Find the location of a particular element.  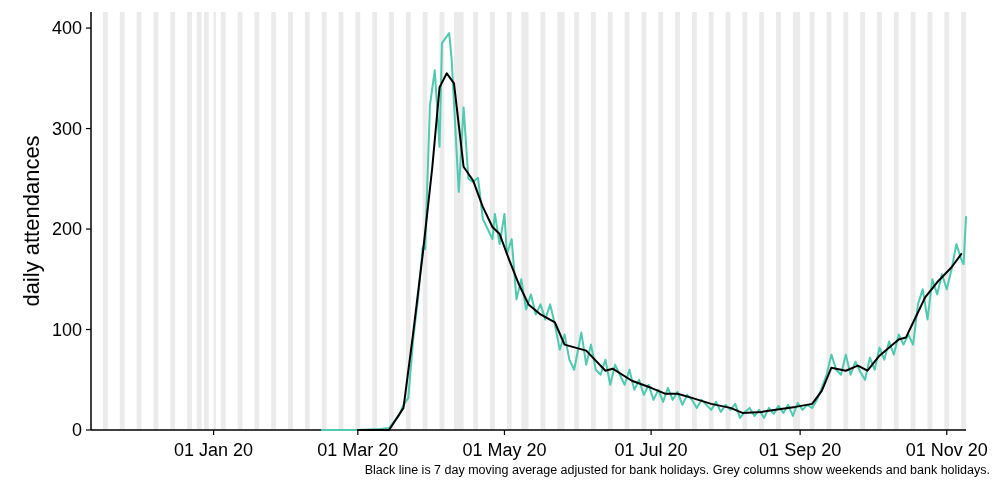

x-tick-label: 01 Nov 20 is located at coordinates (946, 450).